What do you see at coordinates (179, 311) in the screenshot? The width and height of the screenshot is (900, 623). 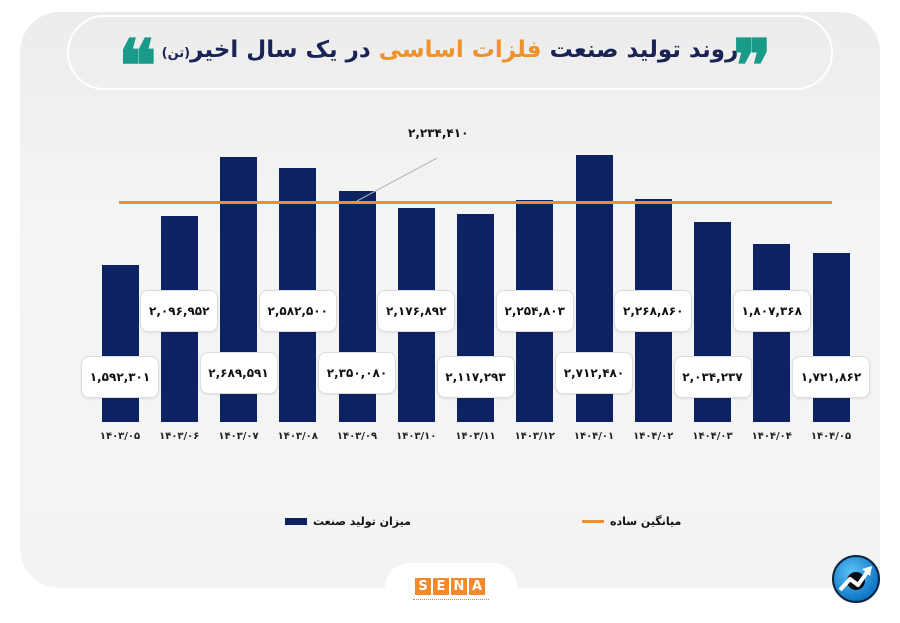 I see `value-label-box: ۲,۰۹۶,۹۵۲` at bounding box center [179, 311].